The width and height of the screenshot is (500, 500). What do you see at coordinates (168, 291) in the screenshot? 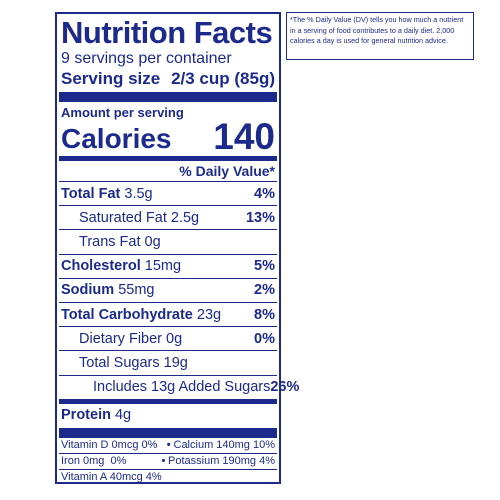
I see `nutrient-row-sodium: Sodium 55mg 2%` at bounding box center [168, 291].